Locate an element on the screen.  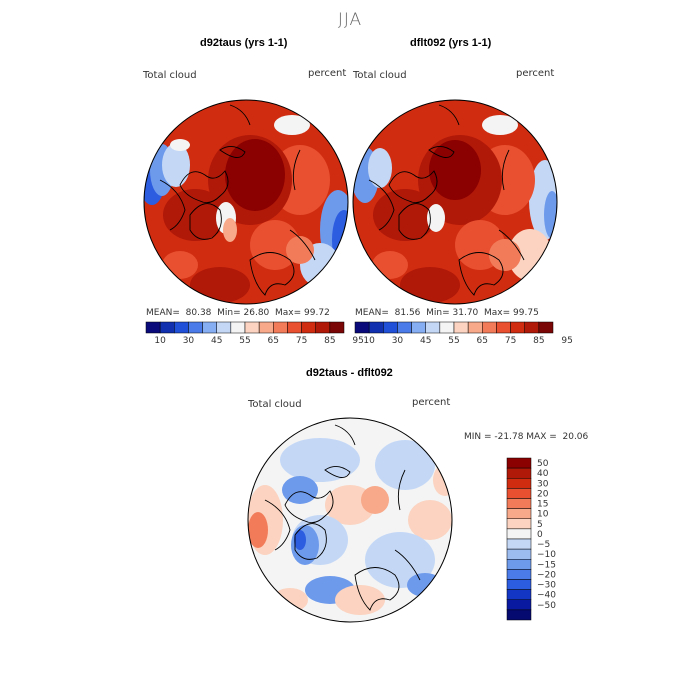
colorbar3-tick-label: 20 is located at coordinates (543, 494).